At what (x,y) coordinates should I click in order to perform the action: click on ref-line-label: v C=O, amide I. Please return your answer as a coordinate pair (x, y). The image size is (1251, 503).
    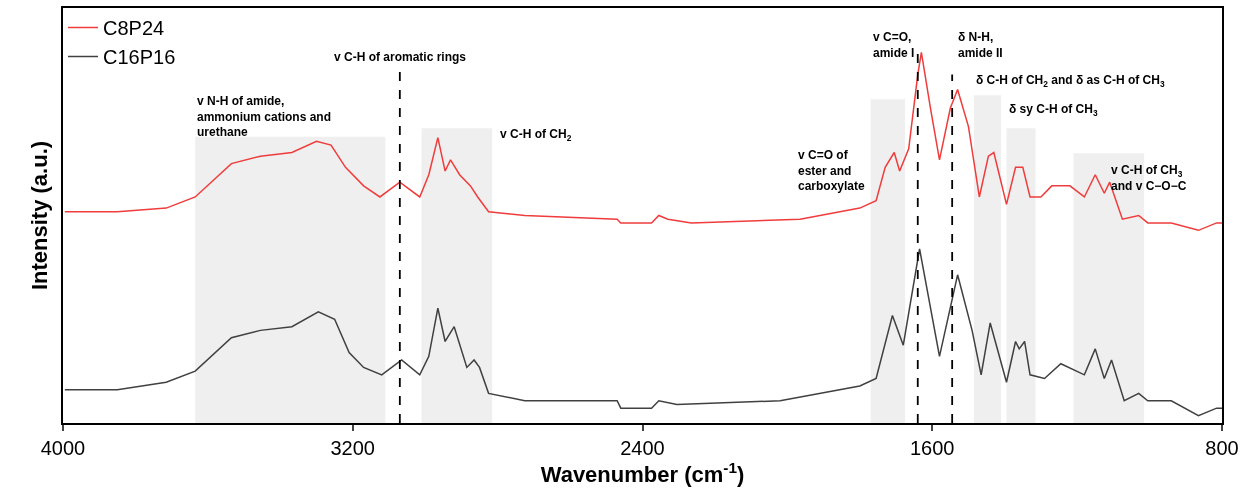
    Looking at the image, I should click on (894, 45).